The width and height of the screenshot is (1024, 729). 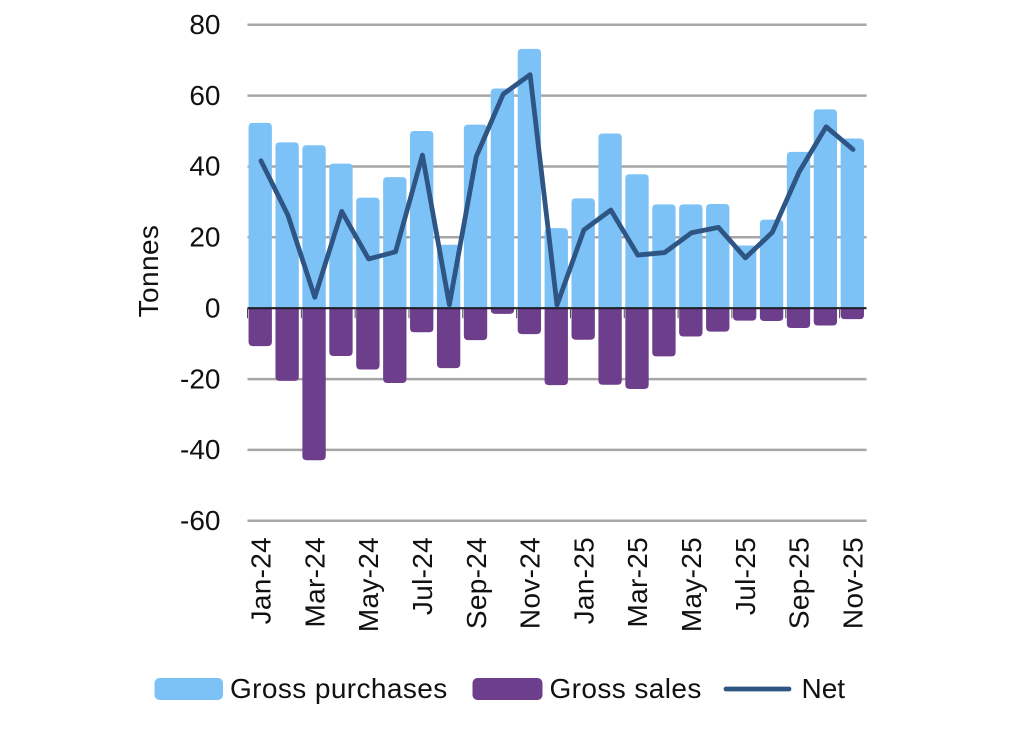 What do you see at coordinates (530, 583) in the screenshot?
I see `svg-text: Nov-24` at bounding box center [530, 583].